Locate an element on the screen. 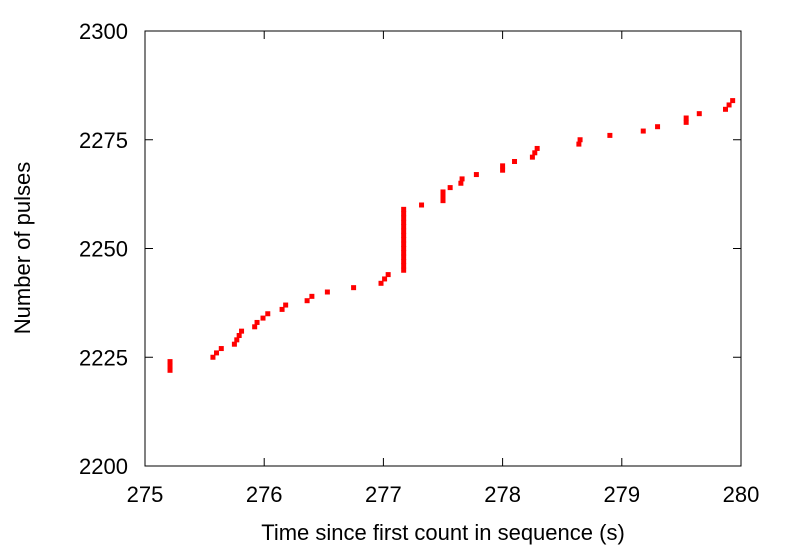  y-axis-label: Number of pulses is located at coordinates (22, 248).